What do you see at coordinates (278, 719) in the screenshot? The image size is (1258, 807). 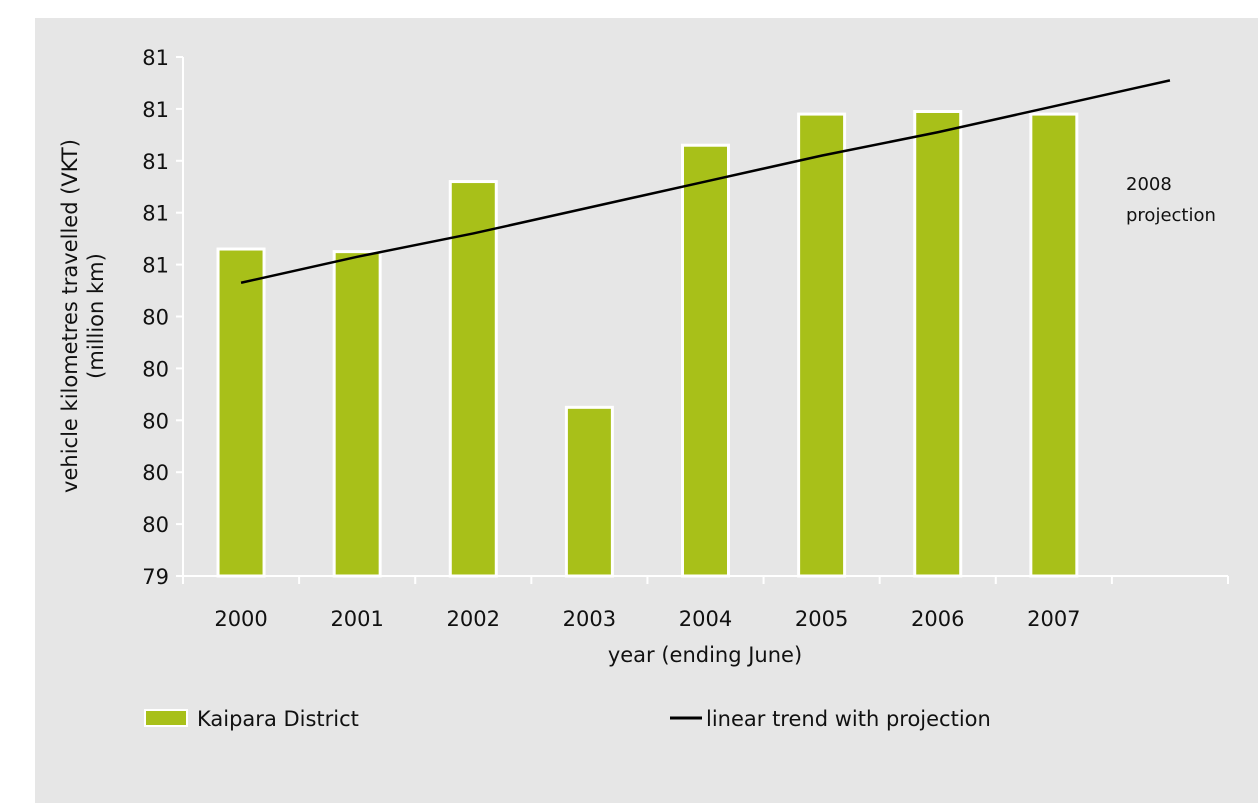 I see `legend-label: Kaipara District` at bounding box center [278, 719].